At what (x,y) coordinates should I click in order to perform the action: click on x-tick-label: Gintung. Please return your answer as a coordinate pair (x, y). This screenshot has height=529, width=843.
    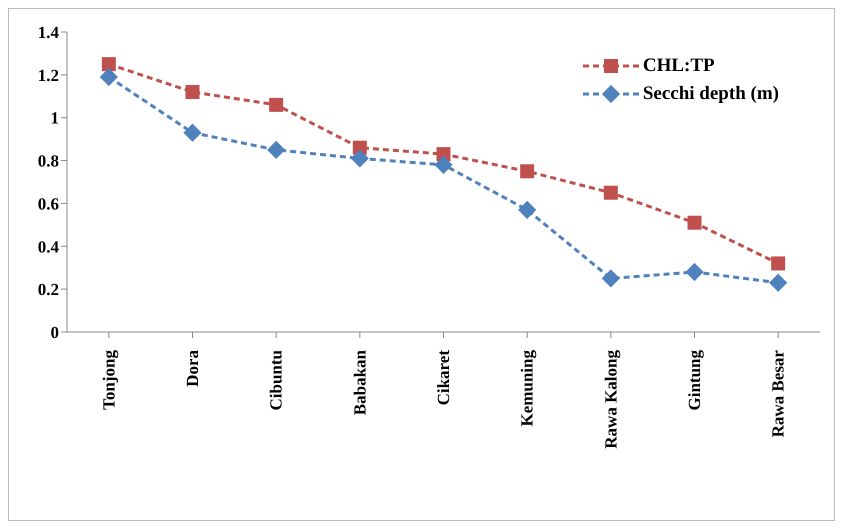
    Looking at the image, I should click on (694, 380).